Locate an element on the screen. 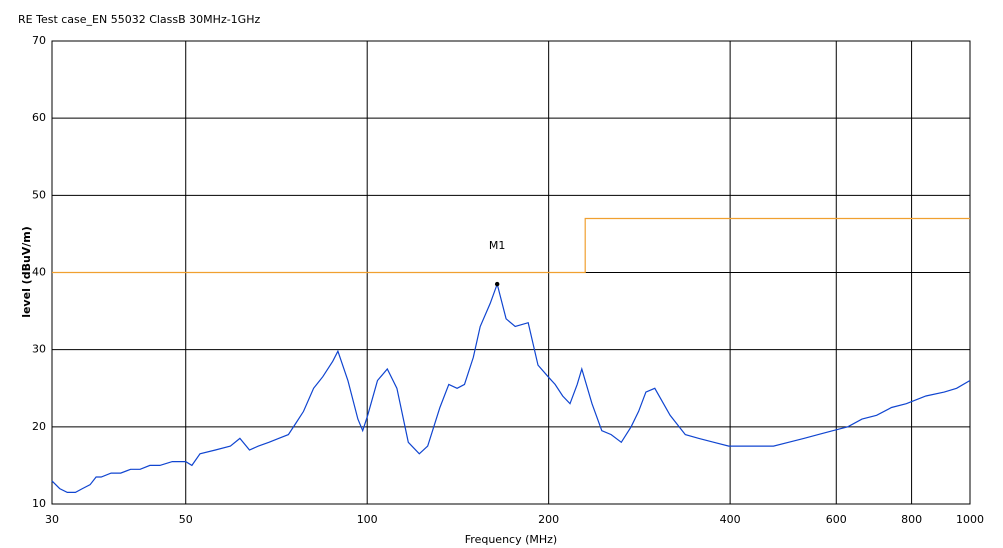 This screenshot has width=1003, height=548. marker-label: M1 is located at coordinates (497, 245).